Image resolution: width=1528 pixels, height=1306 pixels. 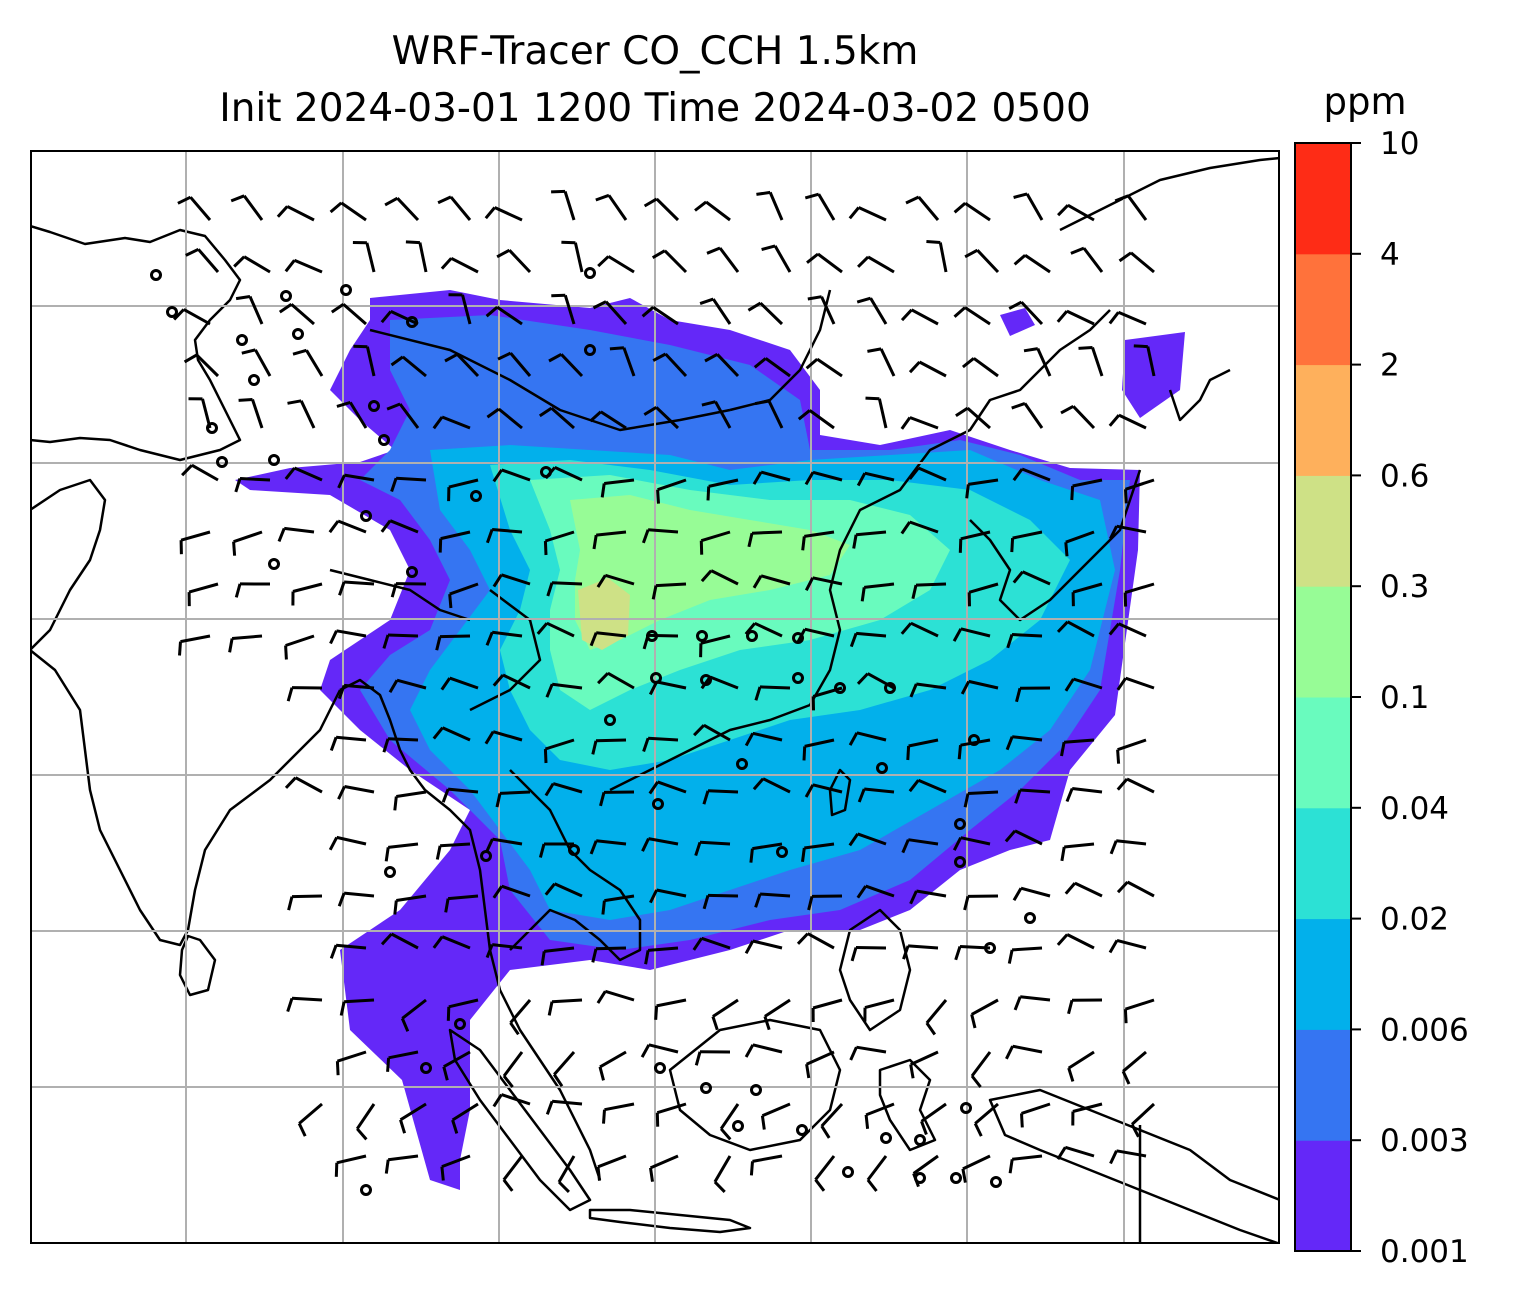 What do you see at coordinates (1424, 1252) in the screenshot?
I see `colorbar-tick-label: 0.001` at bounding box center [1424, 1252].